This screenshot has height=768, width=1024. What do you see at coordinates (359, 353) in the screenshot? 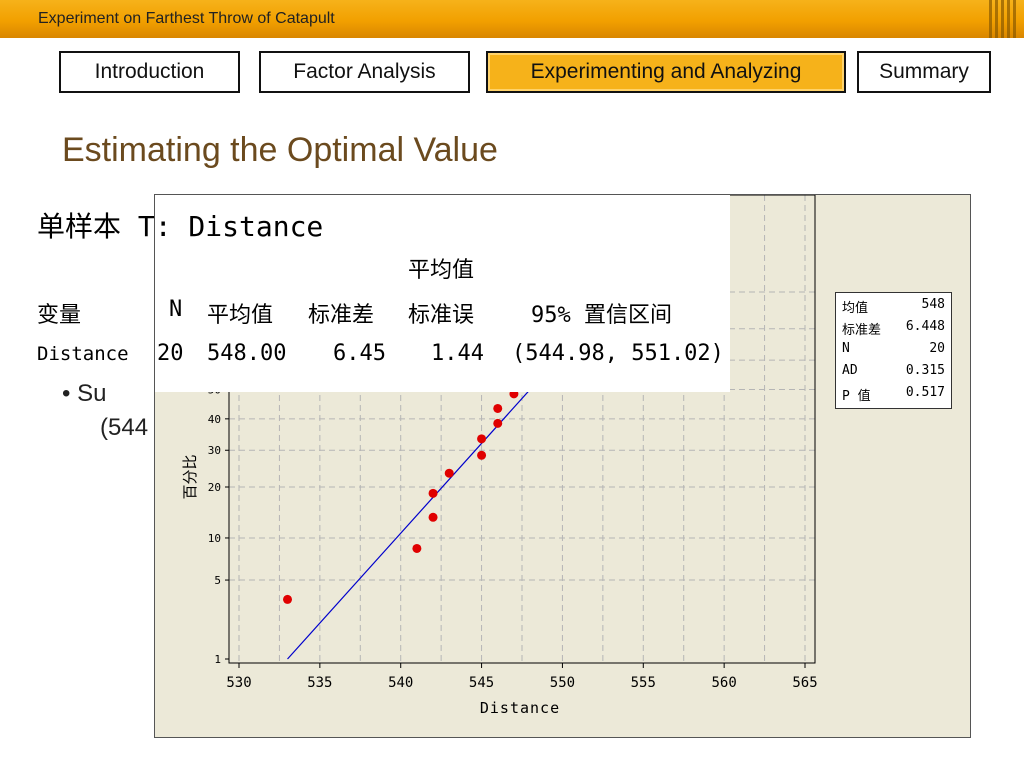
I see `session-row-stdev: 6.45` at bounding box center [359, 353].